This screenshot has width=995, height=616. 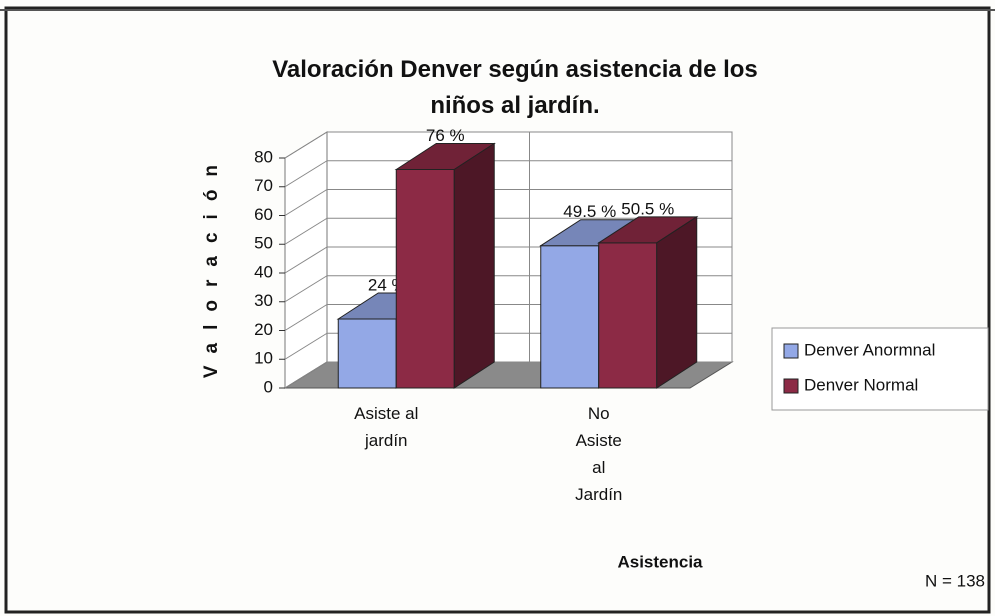 I want to click on legend-label: Denver Normal, so click(x=861, y=384).